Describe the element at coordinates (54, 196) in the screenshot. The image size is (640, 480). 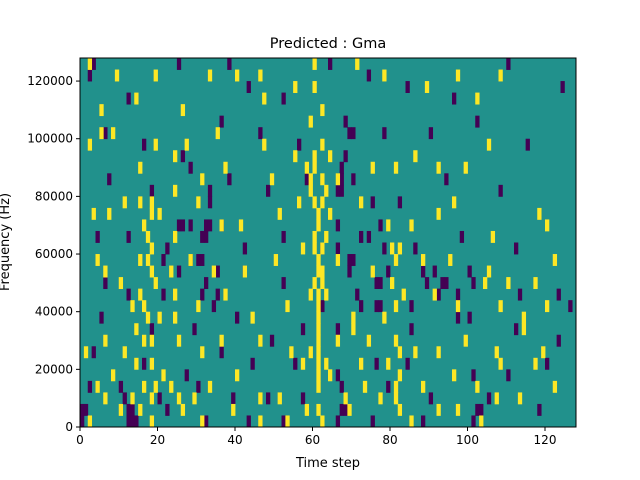
I see `y-tick-label: 80000` at that location.